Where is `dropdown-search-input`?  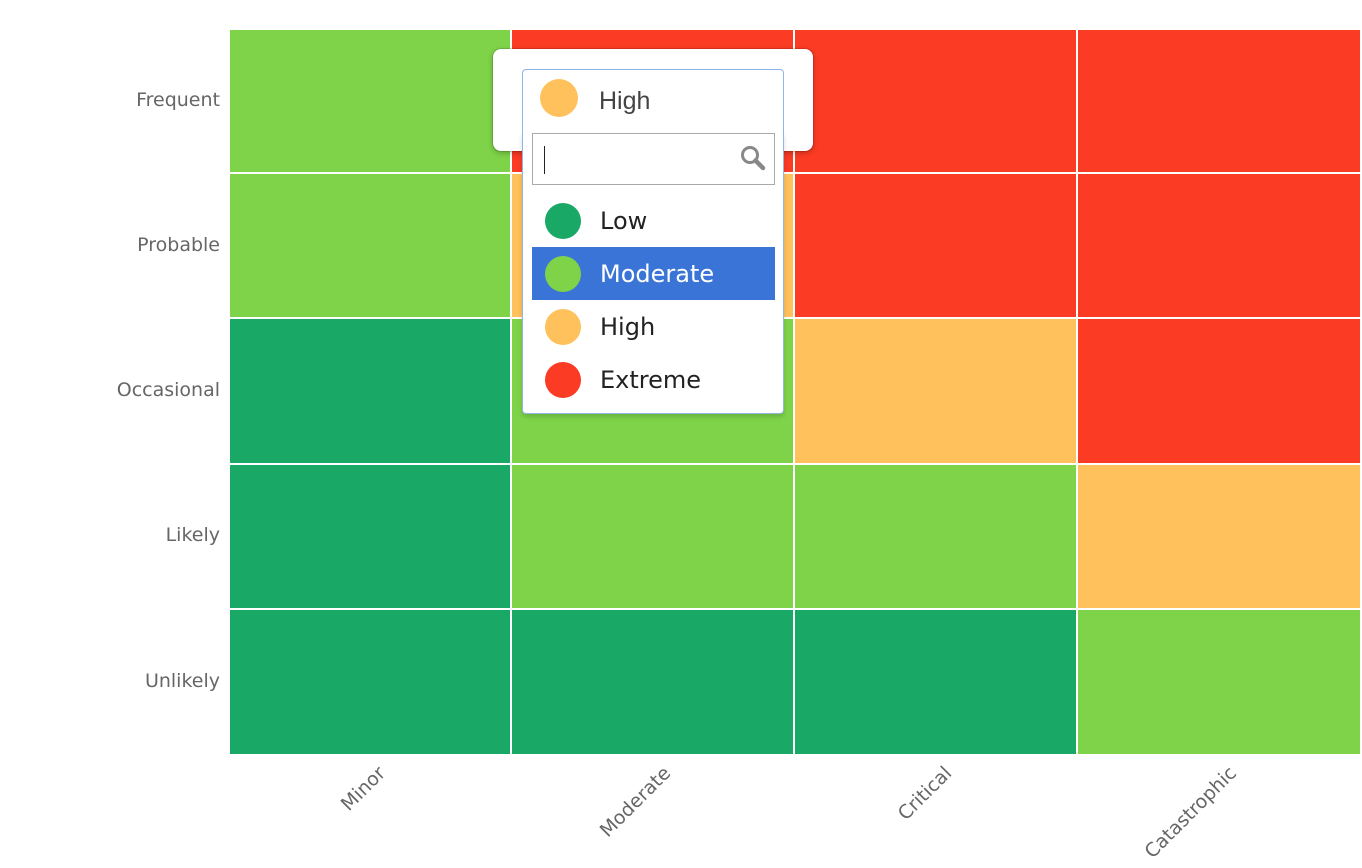 dropdown-search-input is located at coordinates (653, 159).